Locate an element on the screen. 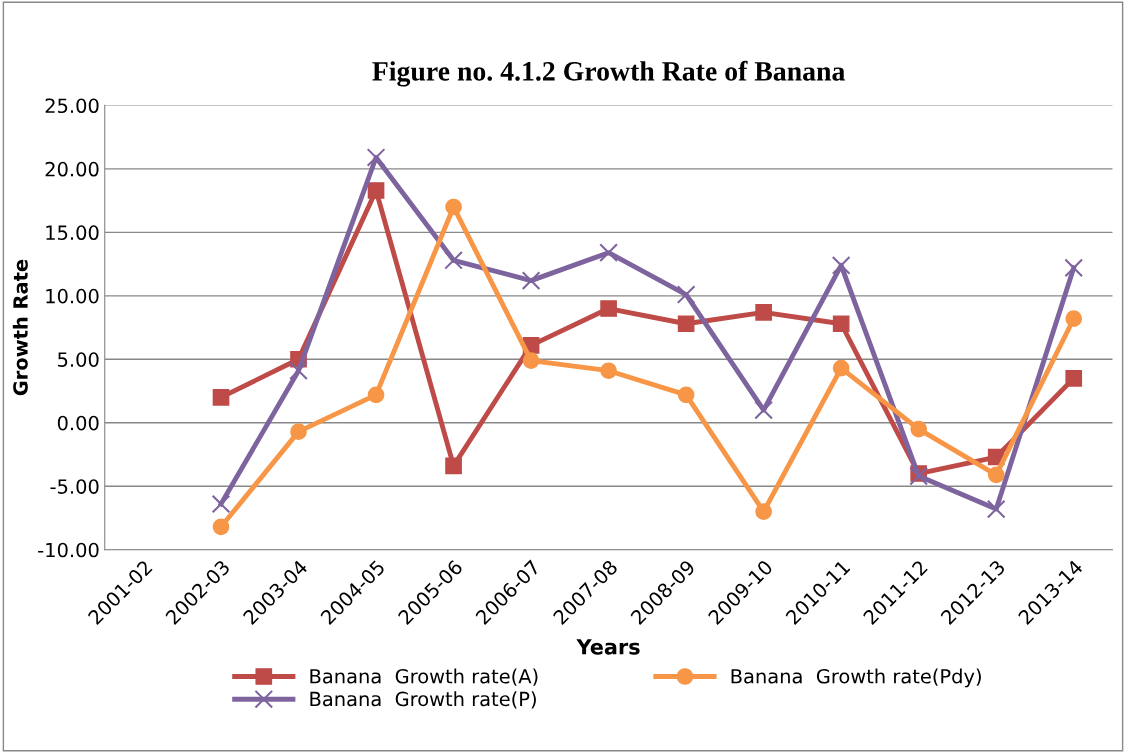 The image size is (1126, 753). y-tick-label: -5.00 is located at coordinates (74, 486).